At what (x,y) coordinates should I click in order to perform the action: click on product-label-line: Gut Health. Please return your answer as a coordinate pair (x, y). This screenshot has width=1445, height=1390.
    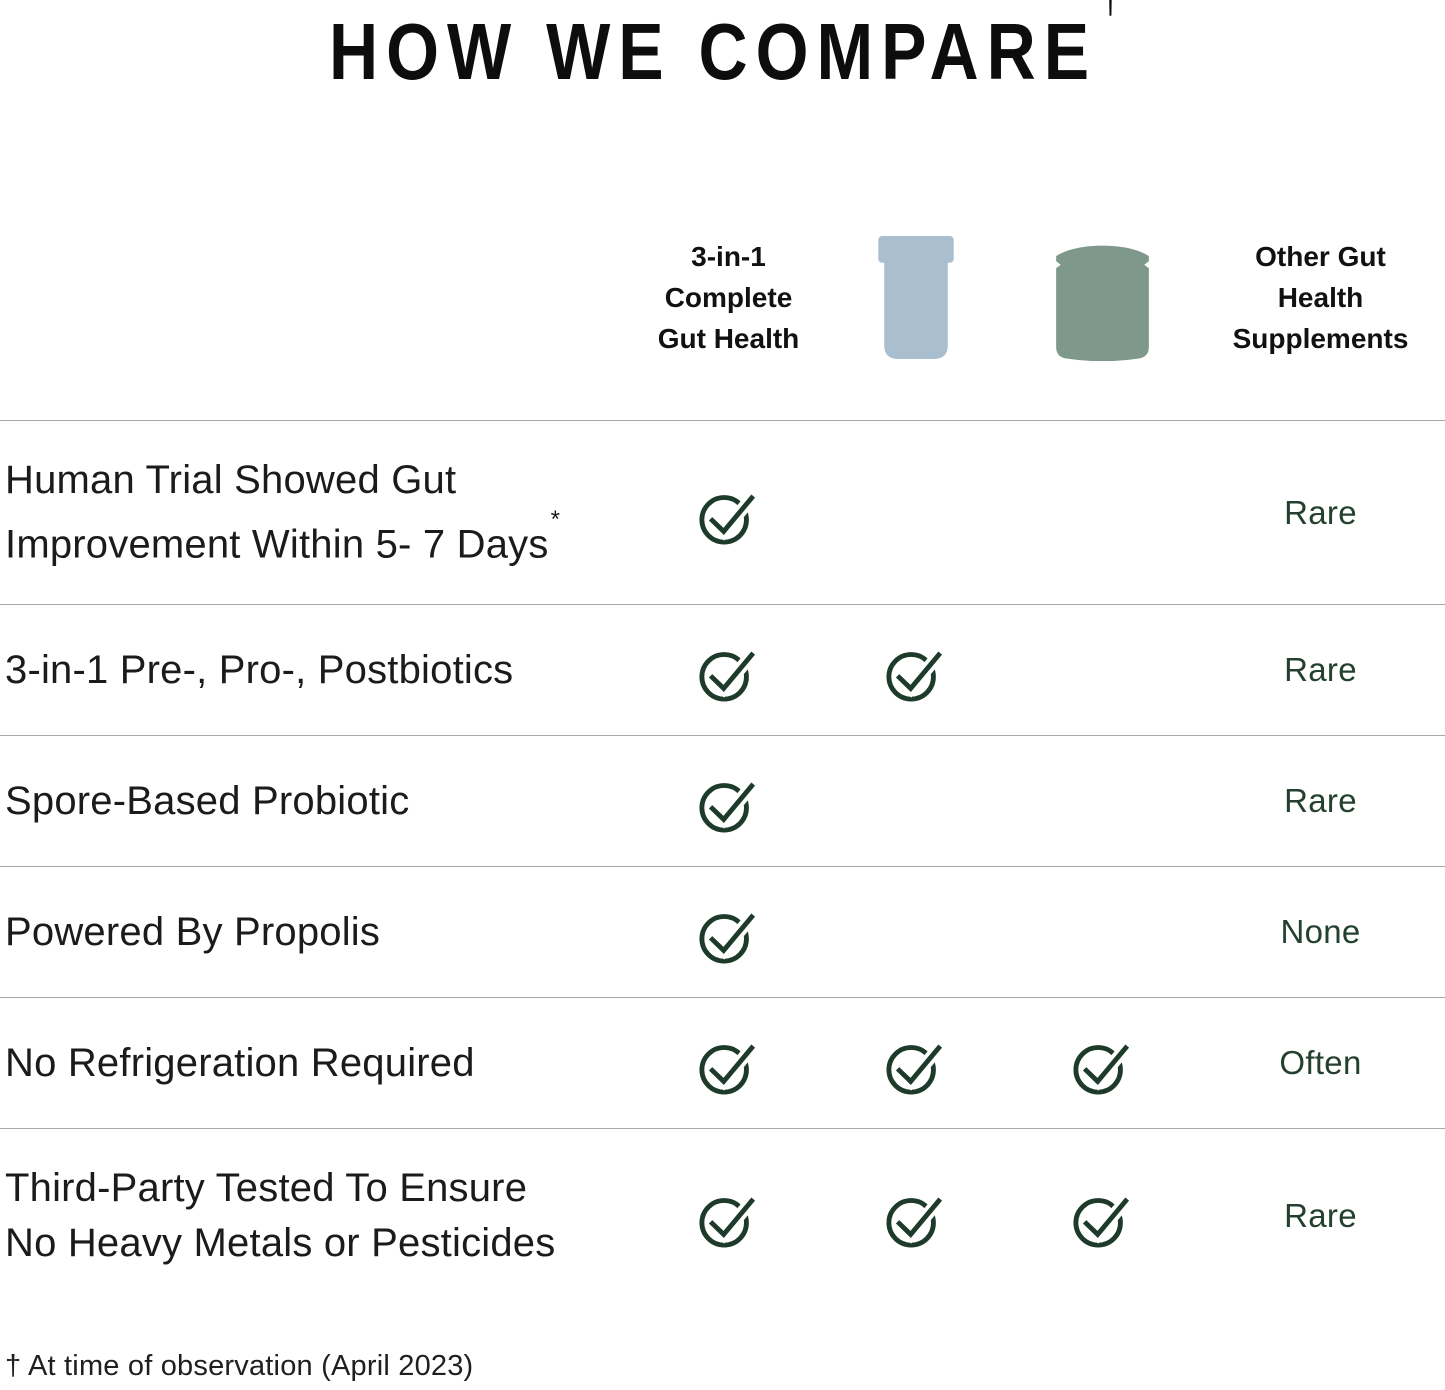
    Looking at the image, I should click on (728, 338).